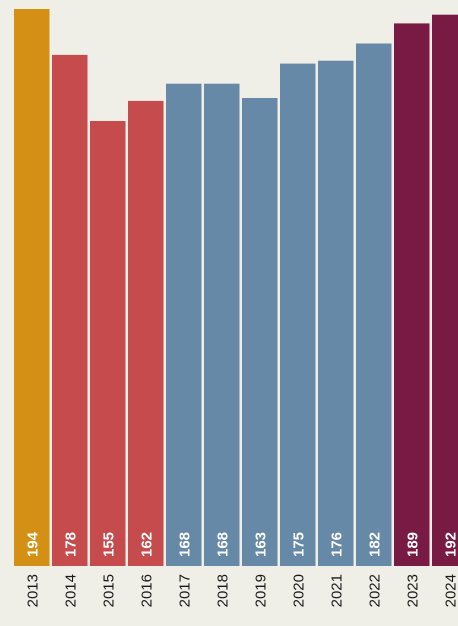  Describe the element at coordinates (70, 544) in the screenshot. I see `bar-value-label-2014: 178` at that location.